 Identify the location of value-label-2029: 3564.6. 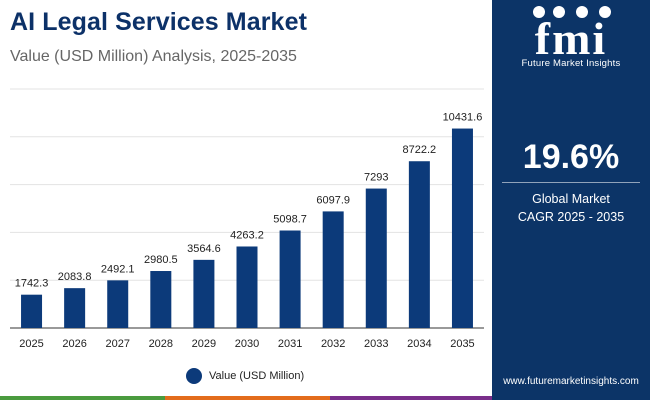
(204, 249).